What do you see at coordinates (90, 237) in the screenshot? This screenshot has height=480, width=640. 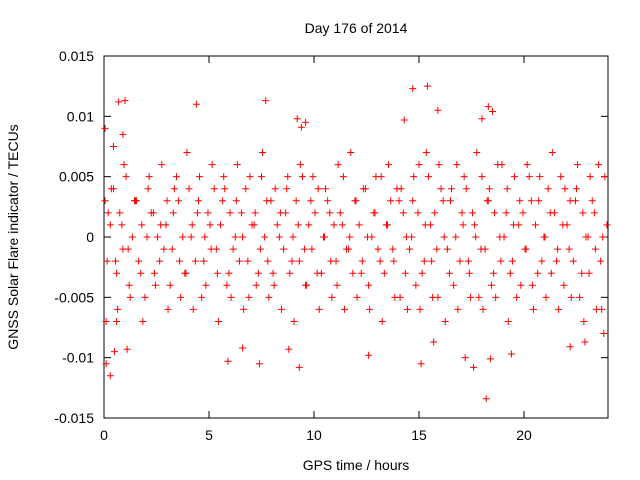 I see `y-tick-label: 0` at bounding box center [90, 237].